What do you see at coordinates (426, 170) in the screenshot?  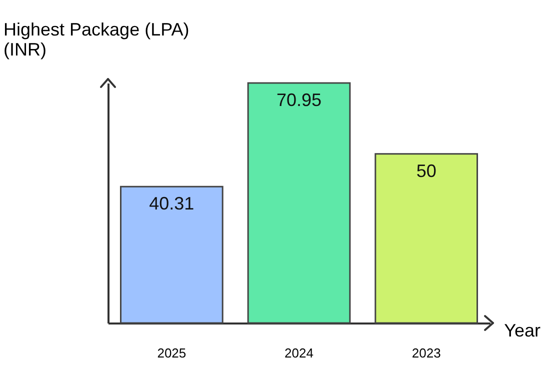 I see `data-label: 50` at bounding box center [426, 170].